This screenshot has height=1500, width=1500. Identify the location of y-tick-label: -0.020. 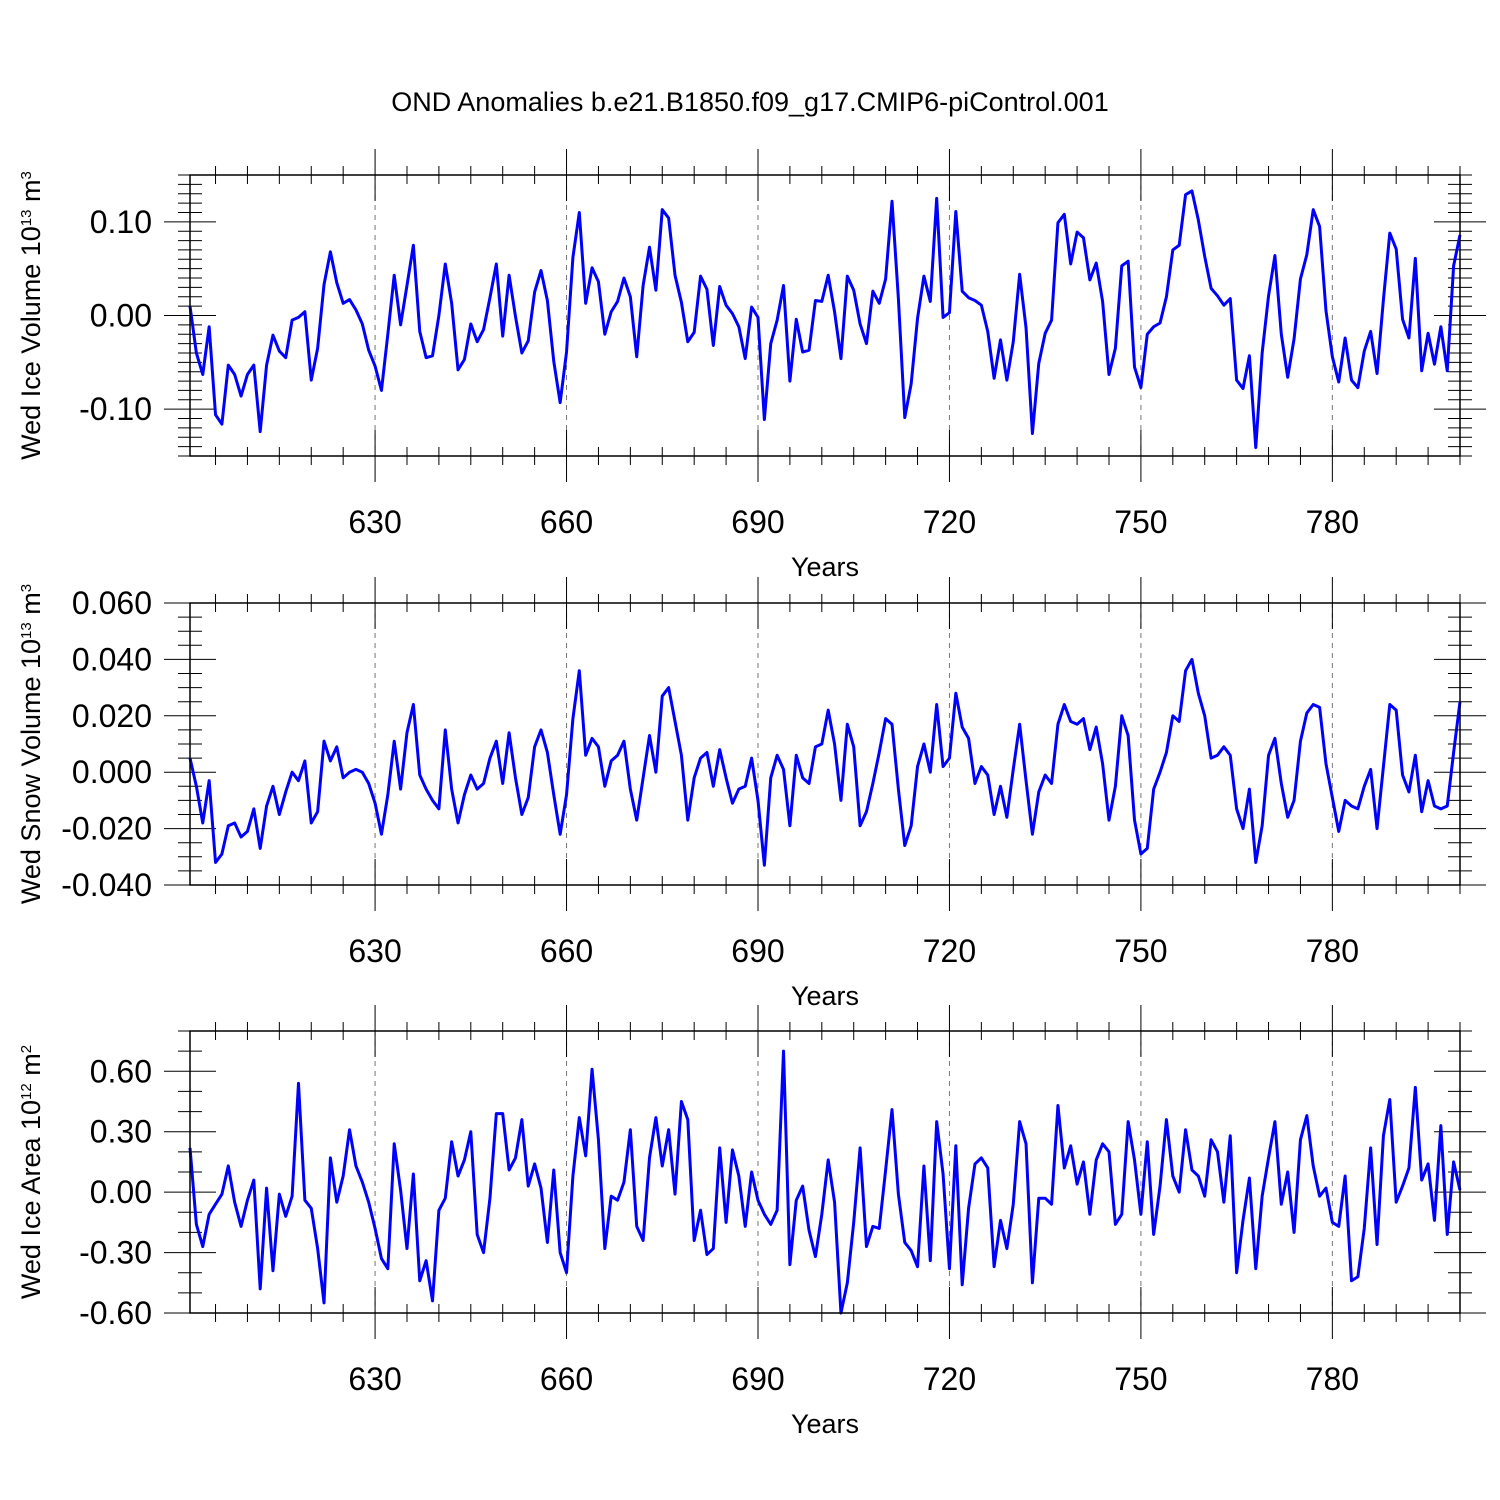
(106, 829).